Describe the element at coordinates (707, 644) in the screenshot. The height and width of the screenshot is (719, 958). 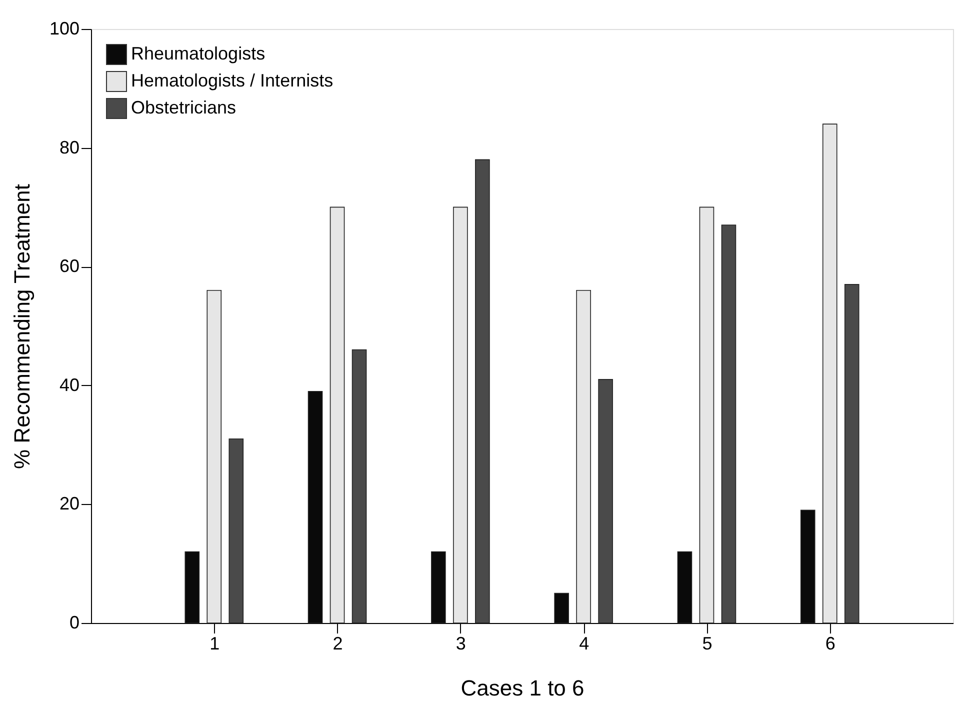
I see `x-tick-label: 5` at that location.